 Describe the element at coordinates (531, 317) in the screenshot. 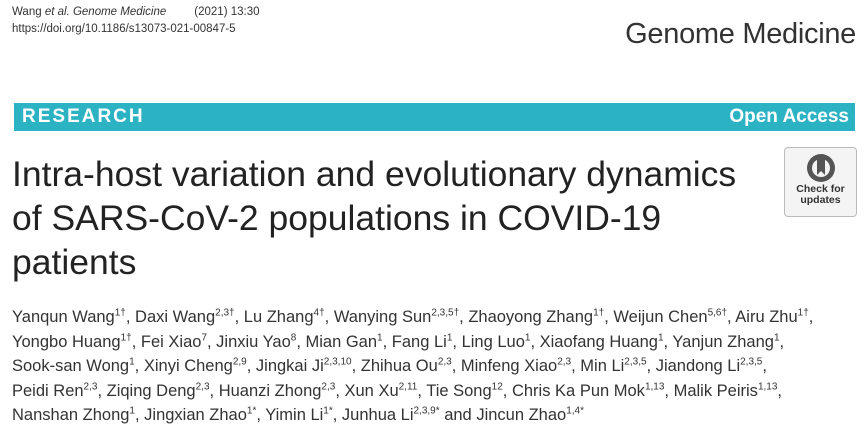

I see `author-name: Zhaoyong Zhang` at that location.